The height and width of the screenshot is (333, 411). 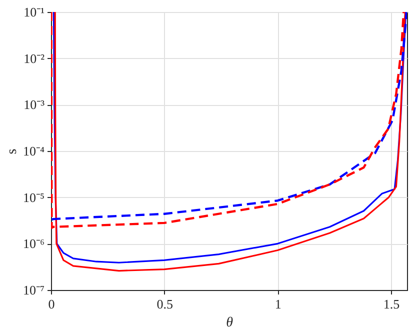 What do you see at coordinates (164, 304) in the screenshot?
I see `x-tick-label: 0.5` at bounding box center [164, 304].